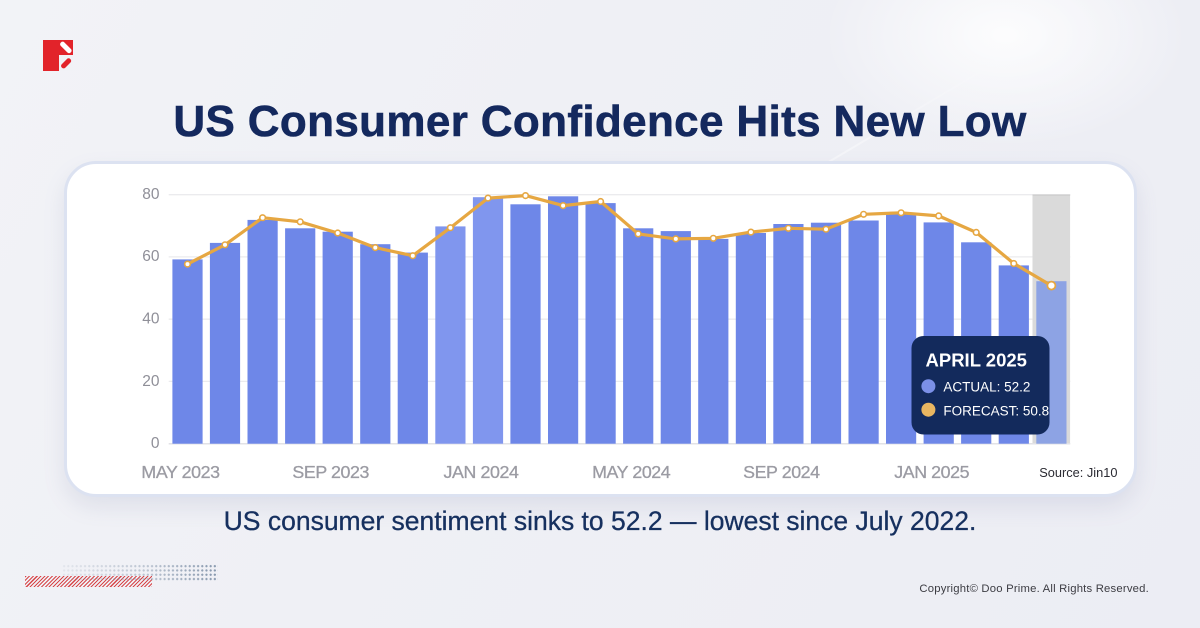  What do you see at coordinates (931, 472) in the screenshot?
I see `svg-text: JAN 2025` at bounding box center [931, 472].